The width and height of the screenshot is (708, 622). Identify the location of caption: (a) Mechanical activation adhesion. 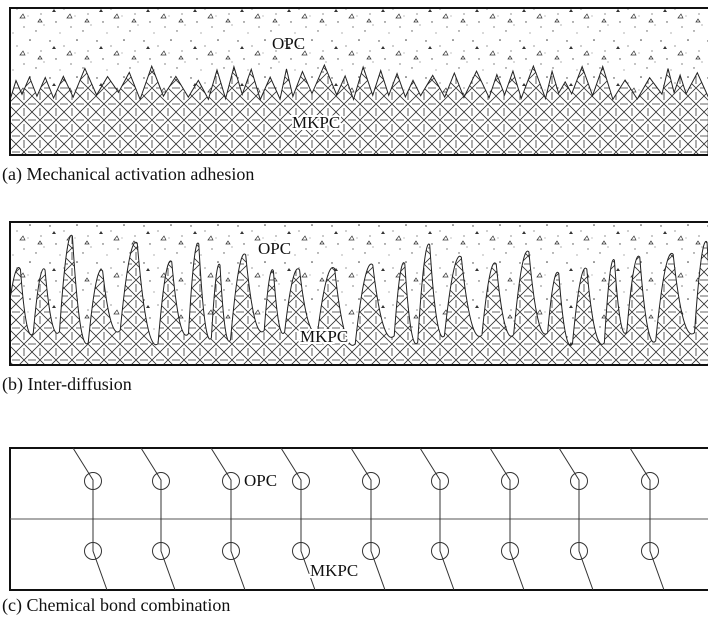
(128, 174).